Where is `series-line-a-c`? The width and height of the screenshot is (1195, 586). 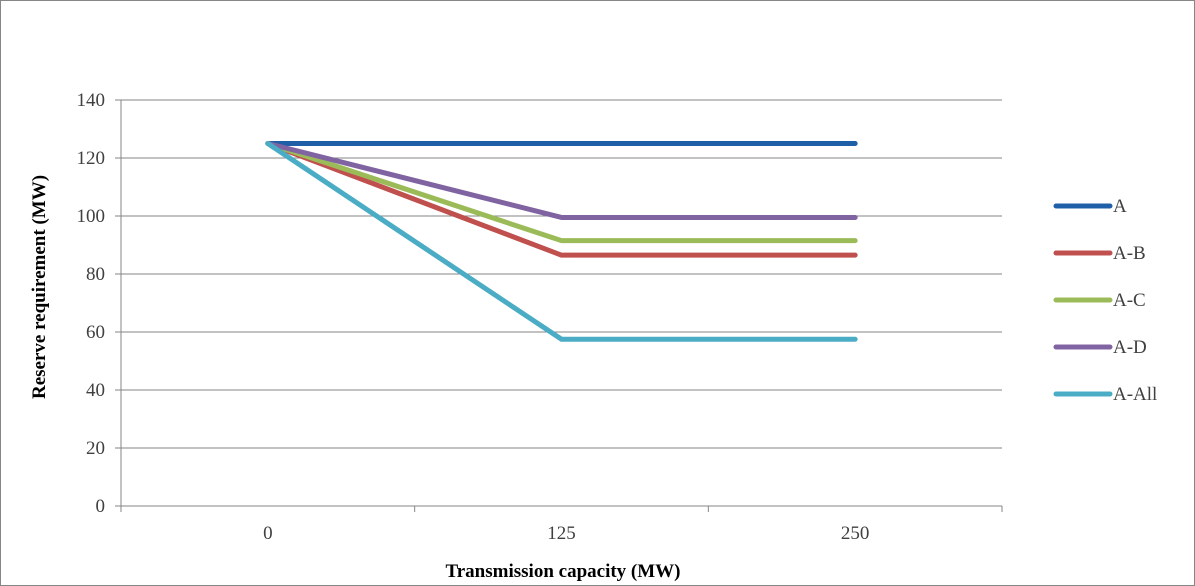
series-line-a-c is located at coordinates (561, 192).